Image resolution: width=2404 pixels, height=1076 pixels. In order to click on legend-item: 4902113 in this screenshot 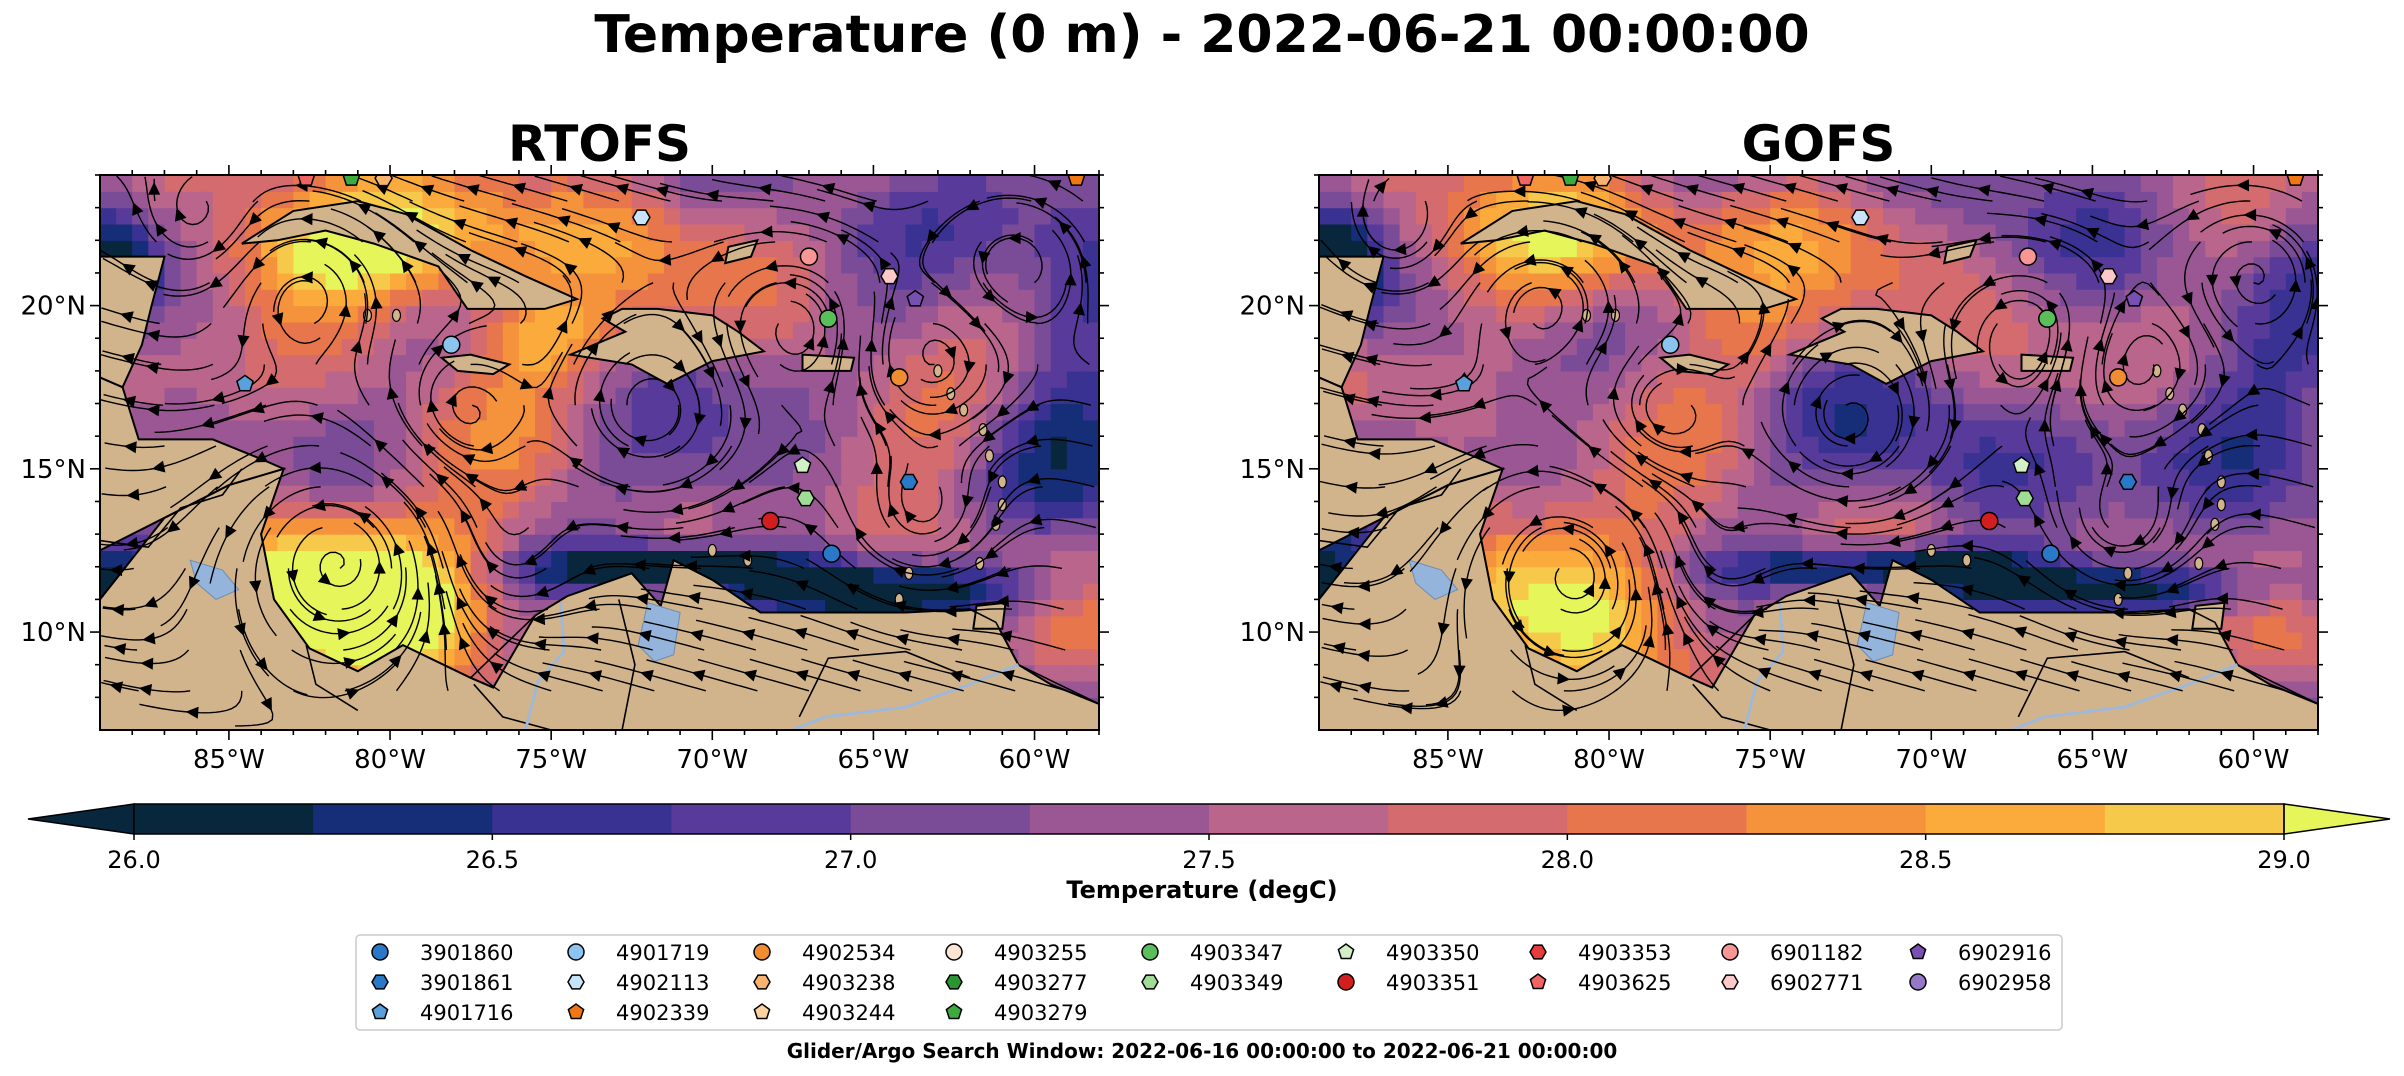, I will do `click(638, 983)`.